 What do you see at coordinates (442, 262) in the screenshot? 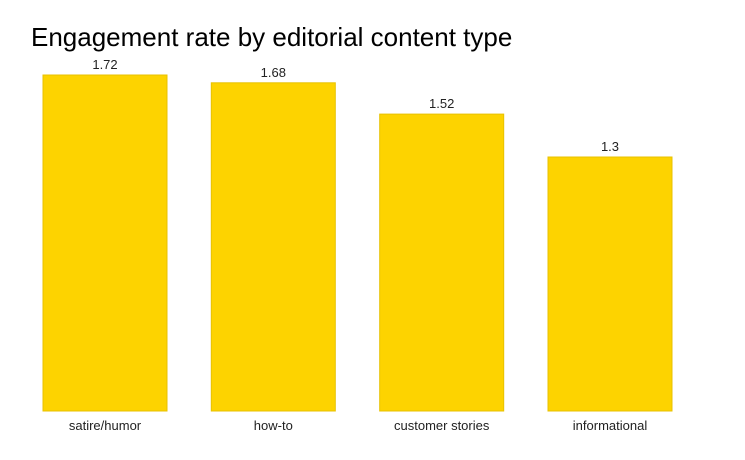
I see `bar-customer-stories` at bounding box center [442, 262].